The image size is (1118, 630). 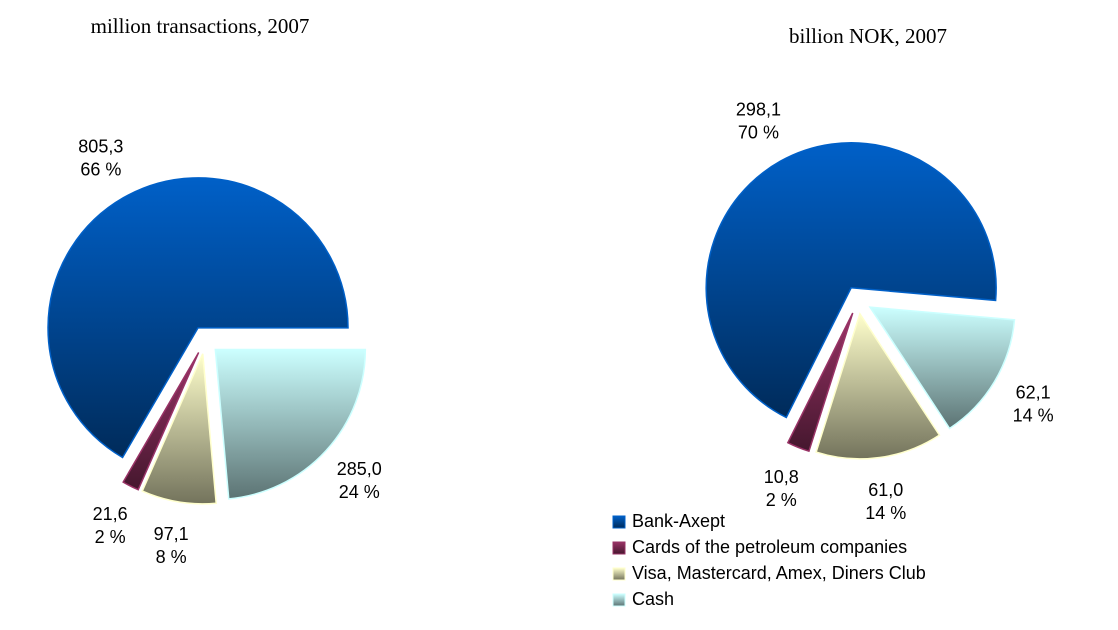 I want to click on percent-label: 24 %, so click(x=359, y=492).